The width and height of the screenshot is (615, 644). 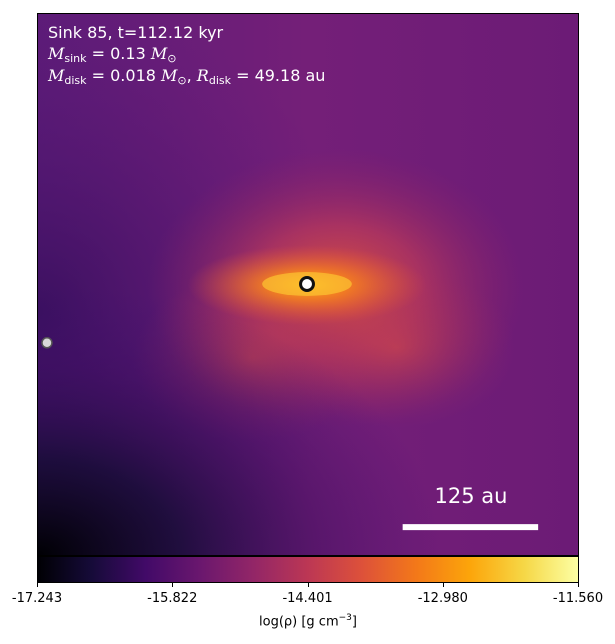 What do you see at coordinates (172, 598) in the screenshot?
I see `colorbar-tick-label: -15.822` at bounding box center [172, 598].